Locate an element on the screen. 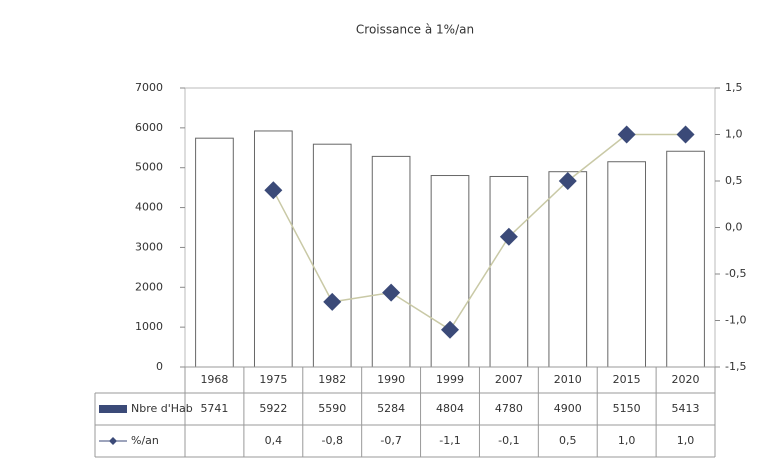  y2-tick-label: 0,5 is located at coordinates (734, 180).